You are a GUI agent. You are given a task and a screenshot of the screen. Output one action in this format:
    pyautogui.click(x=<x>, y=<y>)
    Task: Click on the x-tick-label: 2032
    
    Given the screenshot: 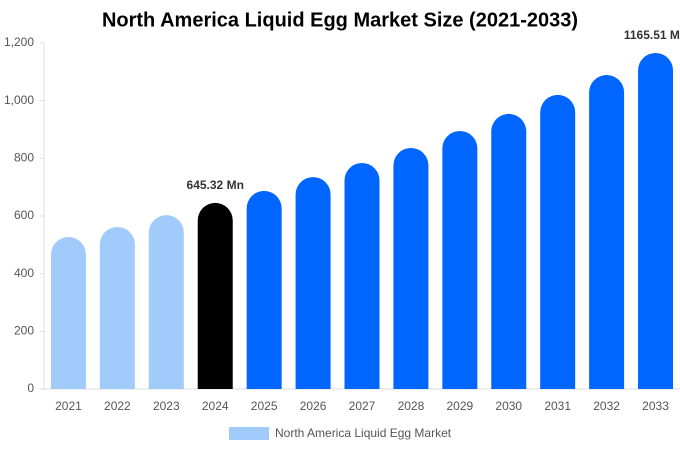 What is the action you would take?
    pyautogui.click(x=606, y=406)
    